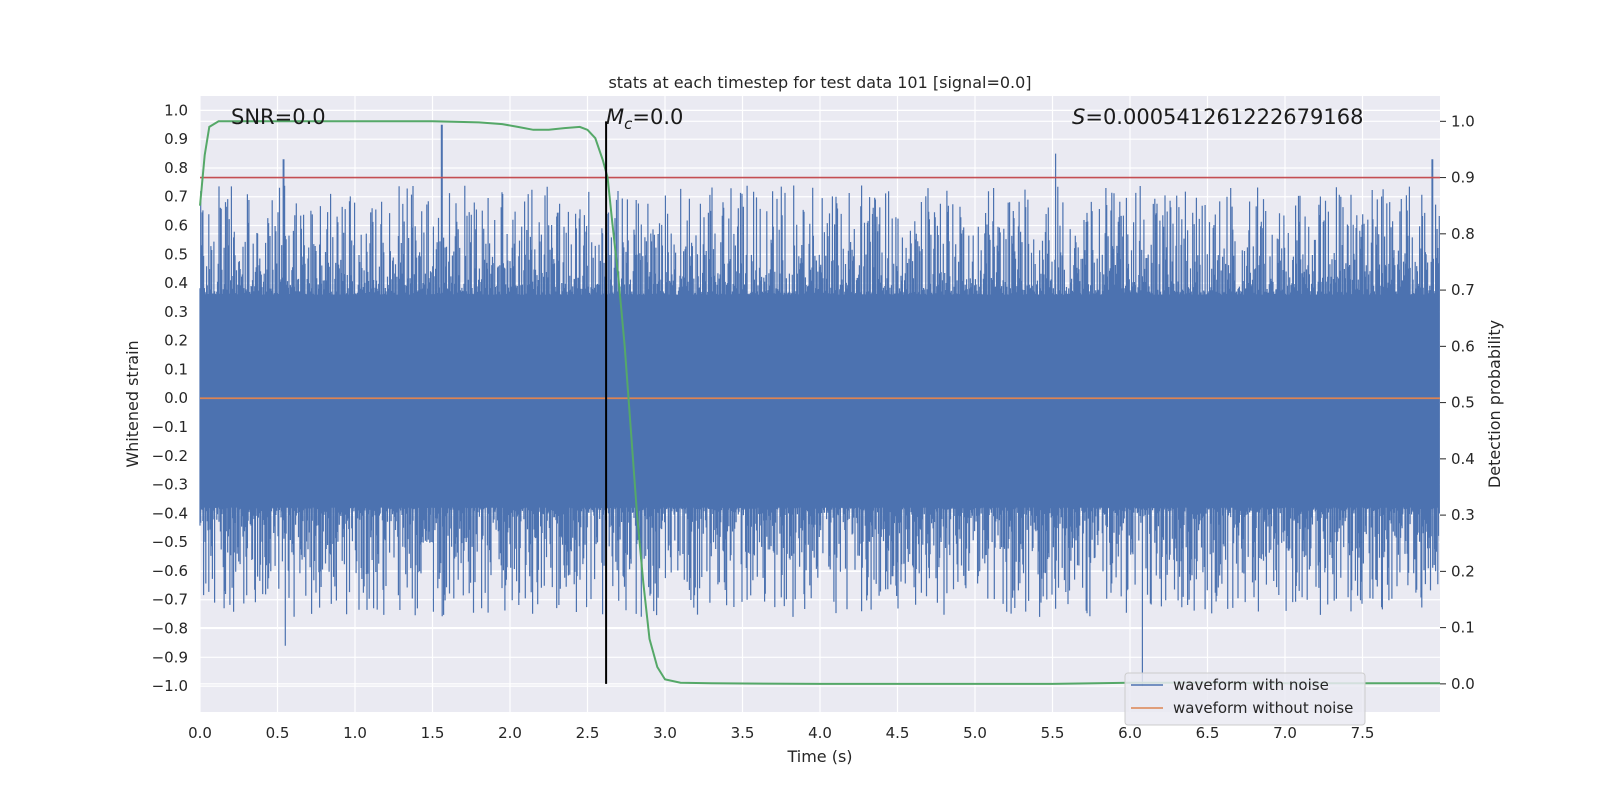  I want to click on y-tick-label: 0.3, so click(176, 312).